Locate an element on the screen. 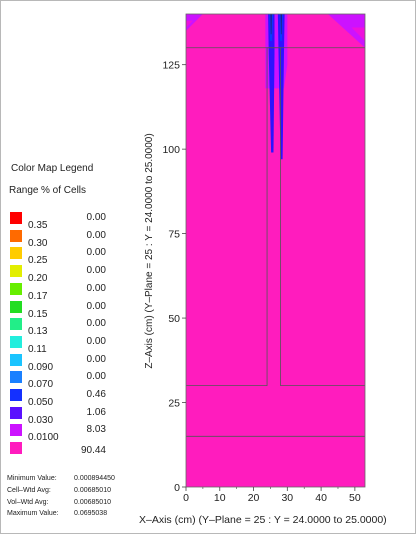 The image size is (416, 534). legend-range-5: 0.15 is located at coordinates (38, 314).